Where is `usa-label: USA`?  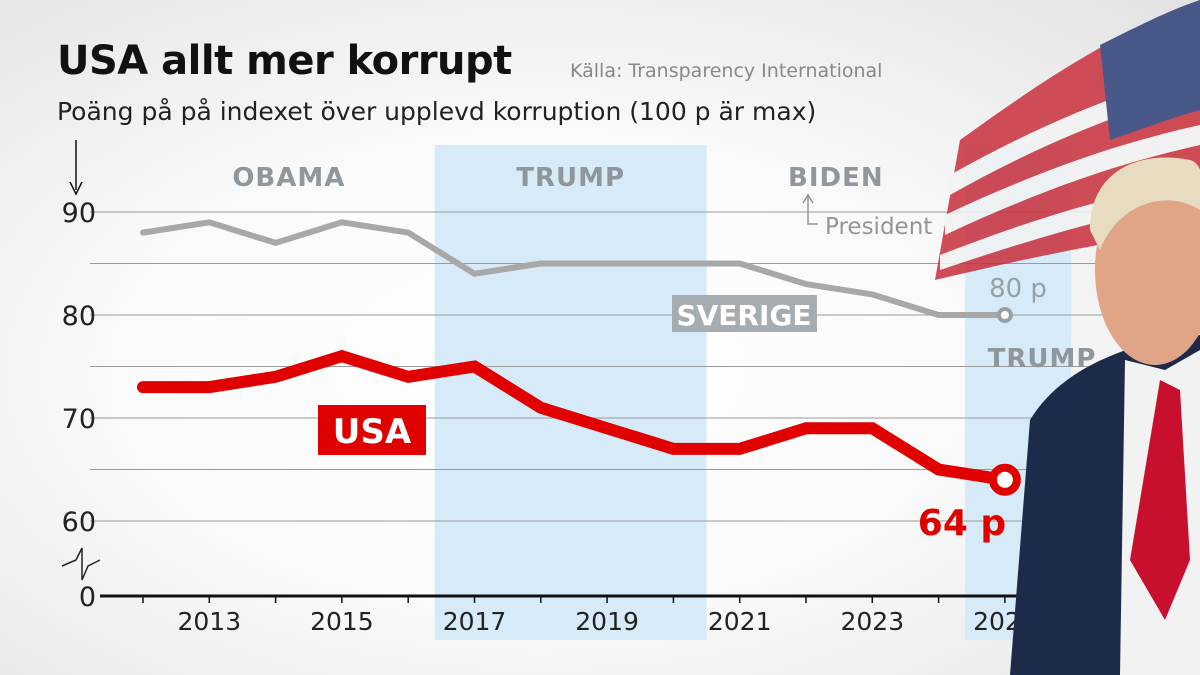 usa-label: USA is located at coordinates (372, 432).